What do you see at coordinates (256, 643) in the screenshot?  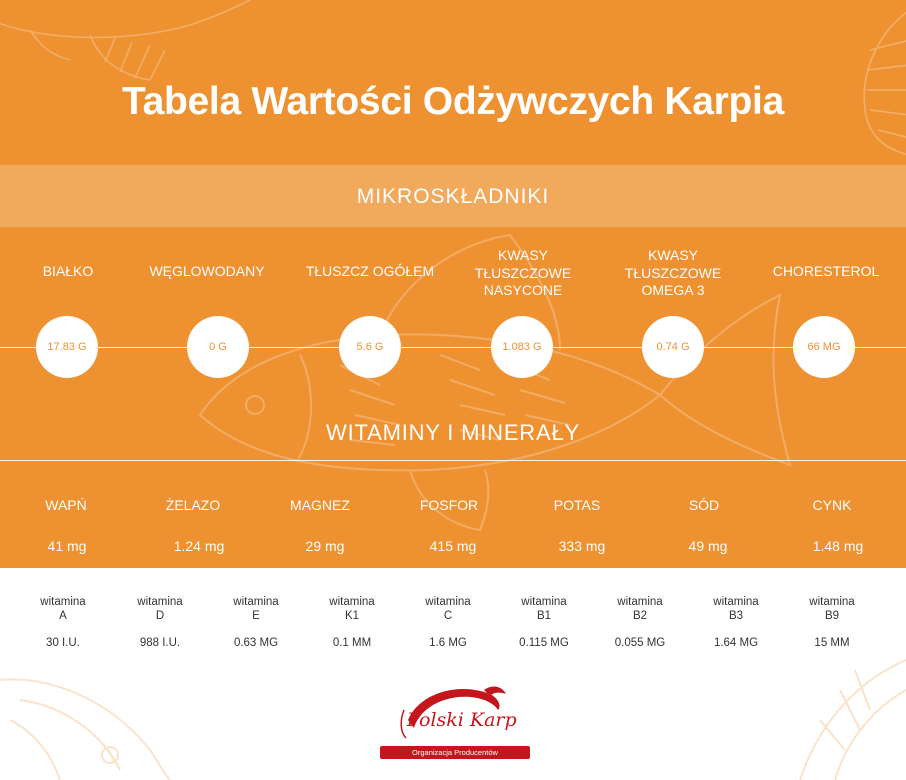 I see `vitamin-e-value: 0.63 MG` at bounding box center [256, 643].